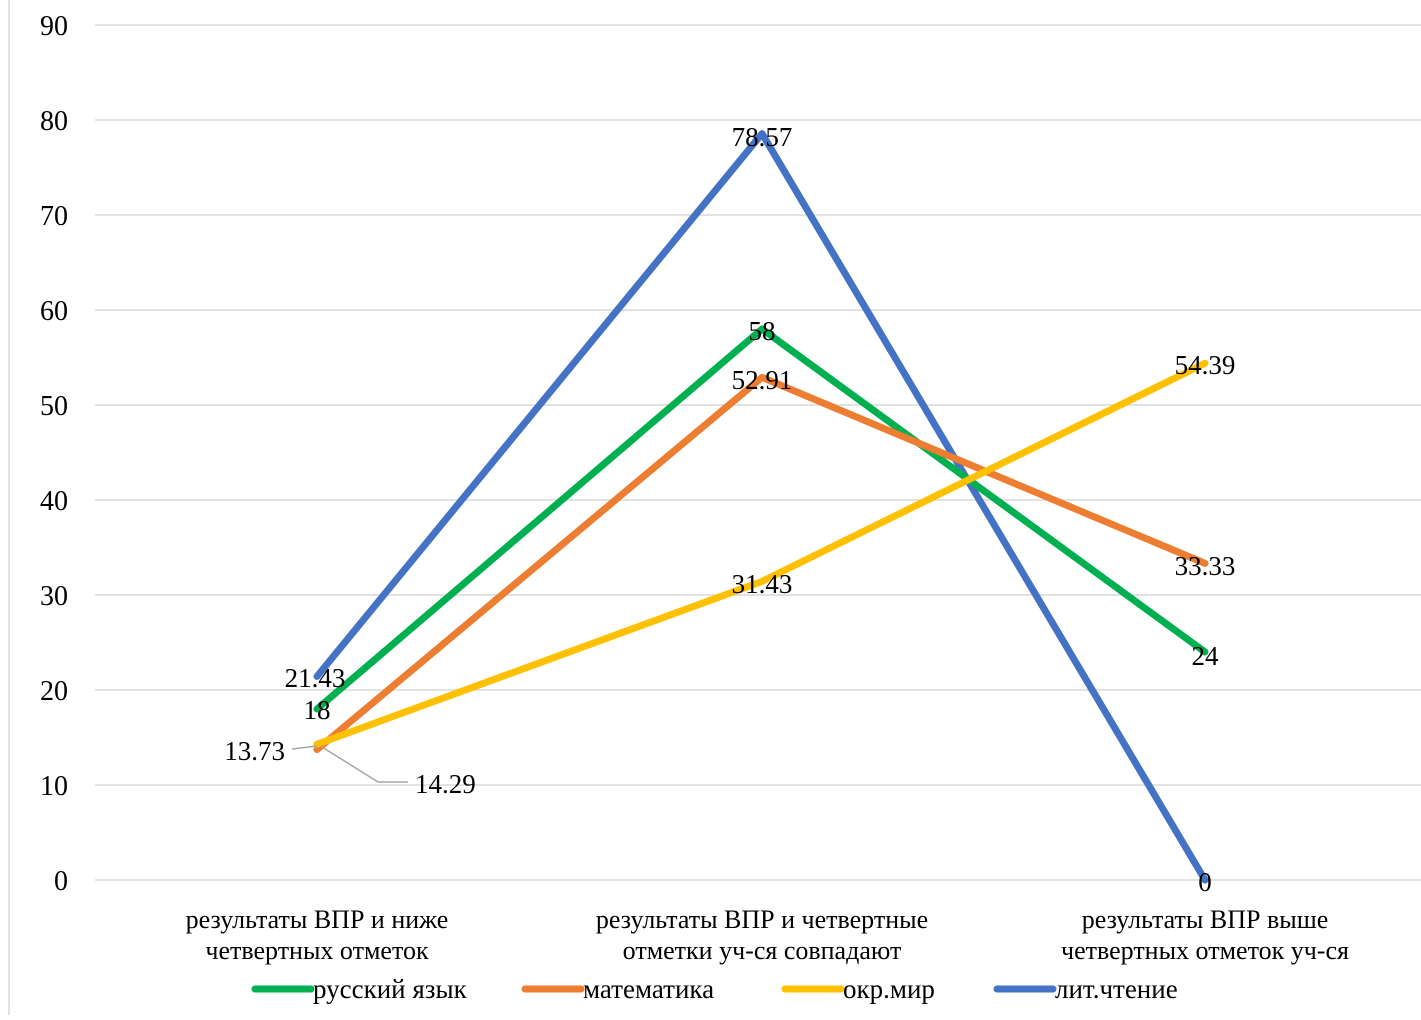  I want to click on y-tick-label-10: 10, so click(54, 786).